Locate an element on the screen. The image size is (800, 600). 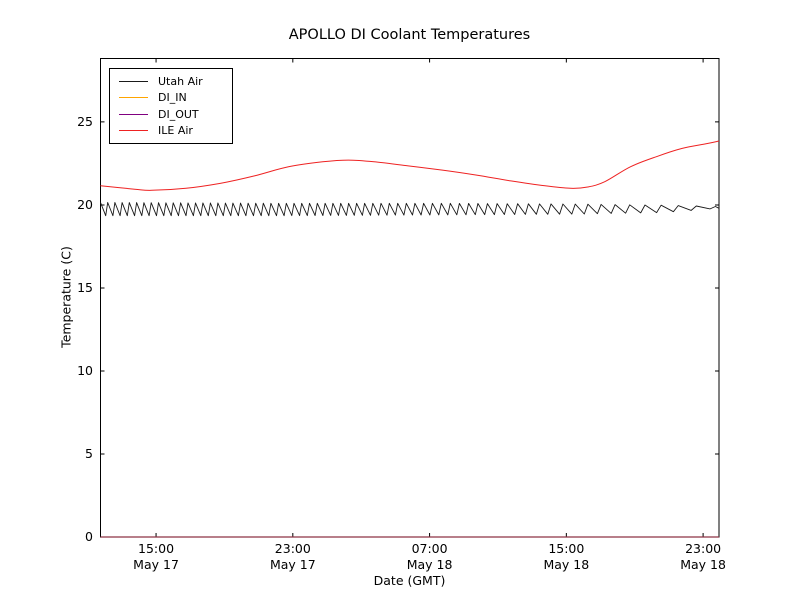
legend: Utah Air DI_IN DI_OUT ILE Air is located at coordinates (171, 106).